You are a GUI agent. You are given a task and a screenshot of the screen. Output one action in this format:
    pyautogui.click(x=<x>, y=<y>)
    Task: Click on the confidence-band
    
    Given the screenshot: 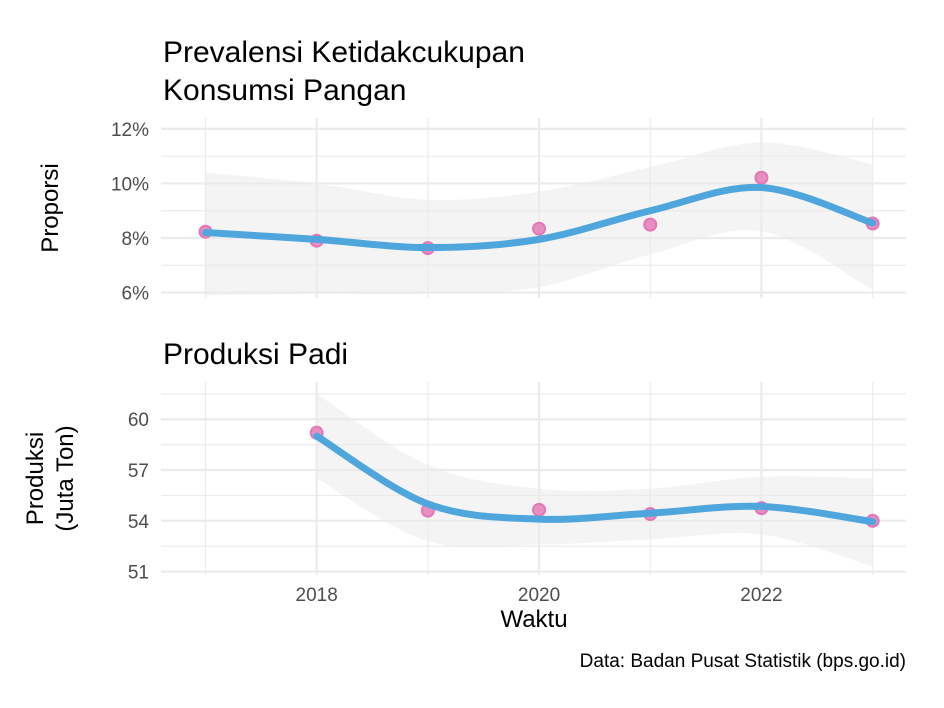 What is the action you would take?
    pyautogui.click(x=594, y=480)
    